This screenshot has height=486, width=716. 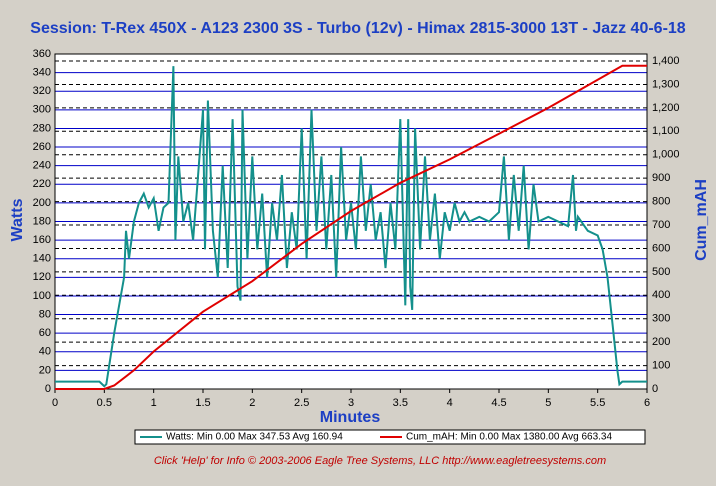 I want to click on x-tick-label: 1, so click(x=154, y=403).